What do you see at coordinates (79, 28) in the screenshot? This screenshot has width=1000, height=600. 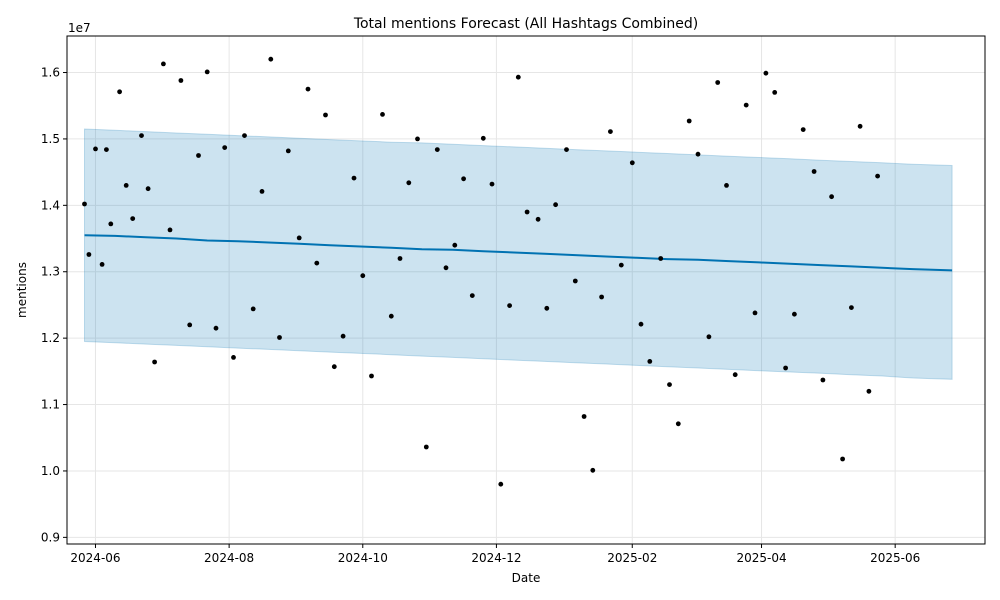 I see `y-offset-label: 1e7` at bounding box center [79, 28].